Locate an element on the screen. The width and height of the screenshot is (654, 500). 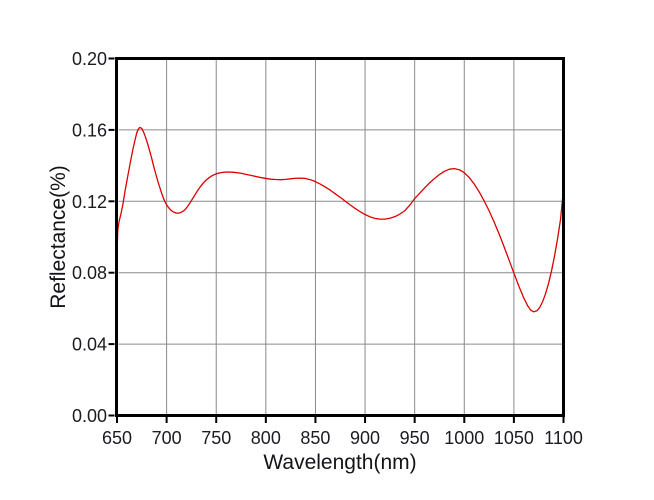
y-axis-title: Reflectance(%) is located at coordinates (58, 237).